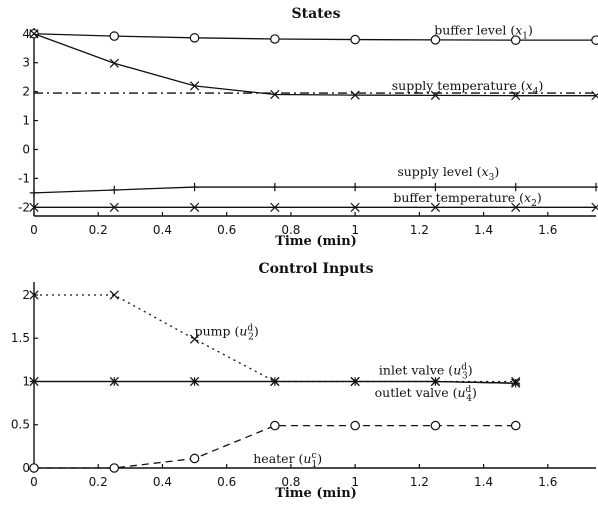  What do you see at coordinates (287, 460) in the screenshot?
I see `series-label-2-4: heater (uc 1)` at bounding box center [287, 460].